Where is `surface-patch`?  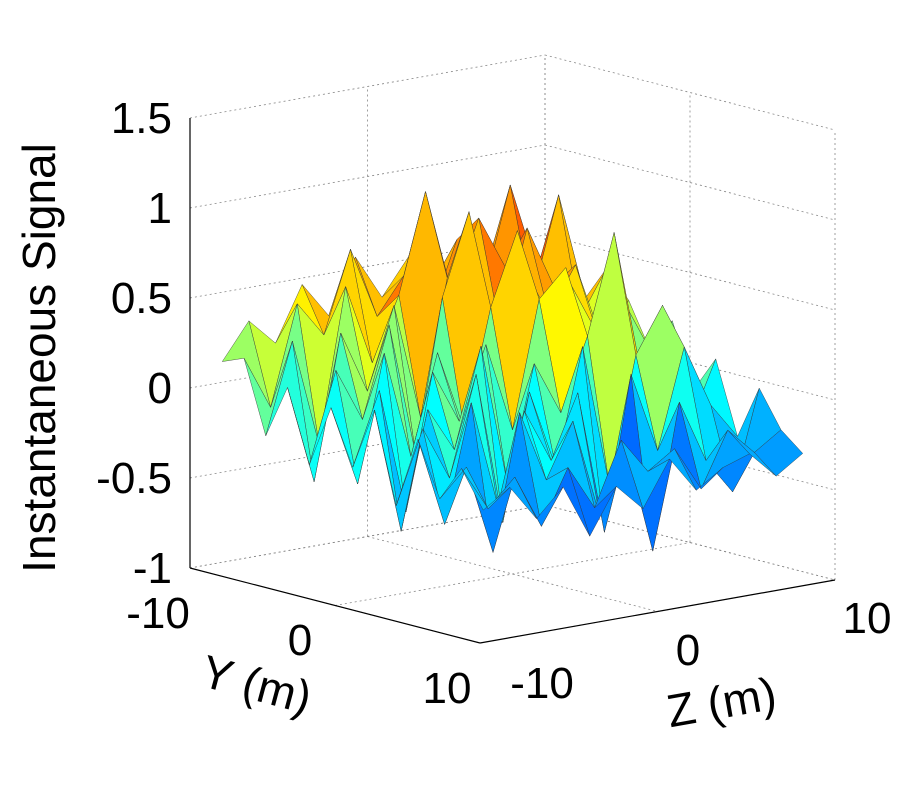 surface-patch is located at coordinates (486, 489).